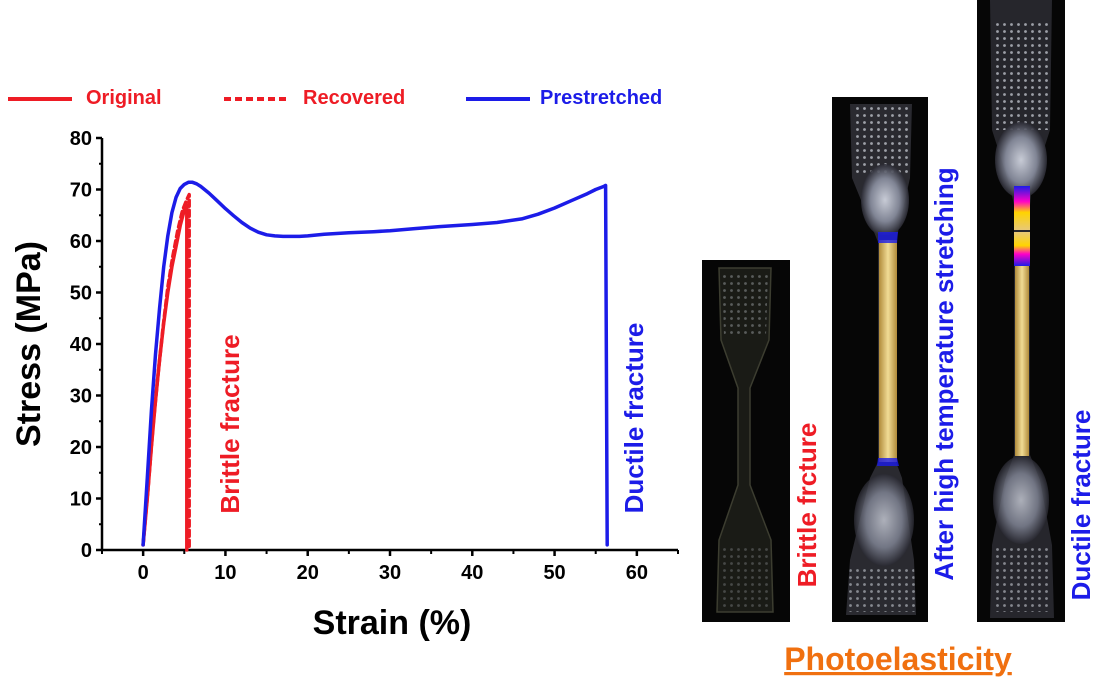 The width and height of the screenshot is (1100, 682). I want to click on y-tick-label: 60, so click(81, 242).